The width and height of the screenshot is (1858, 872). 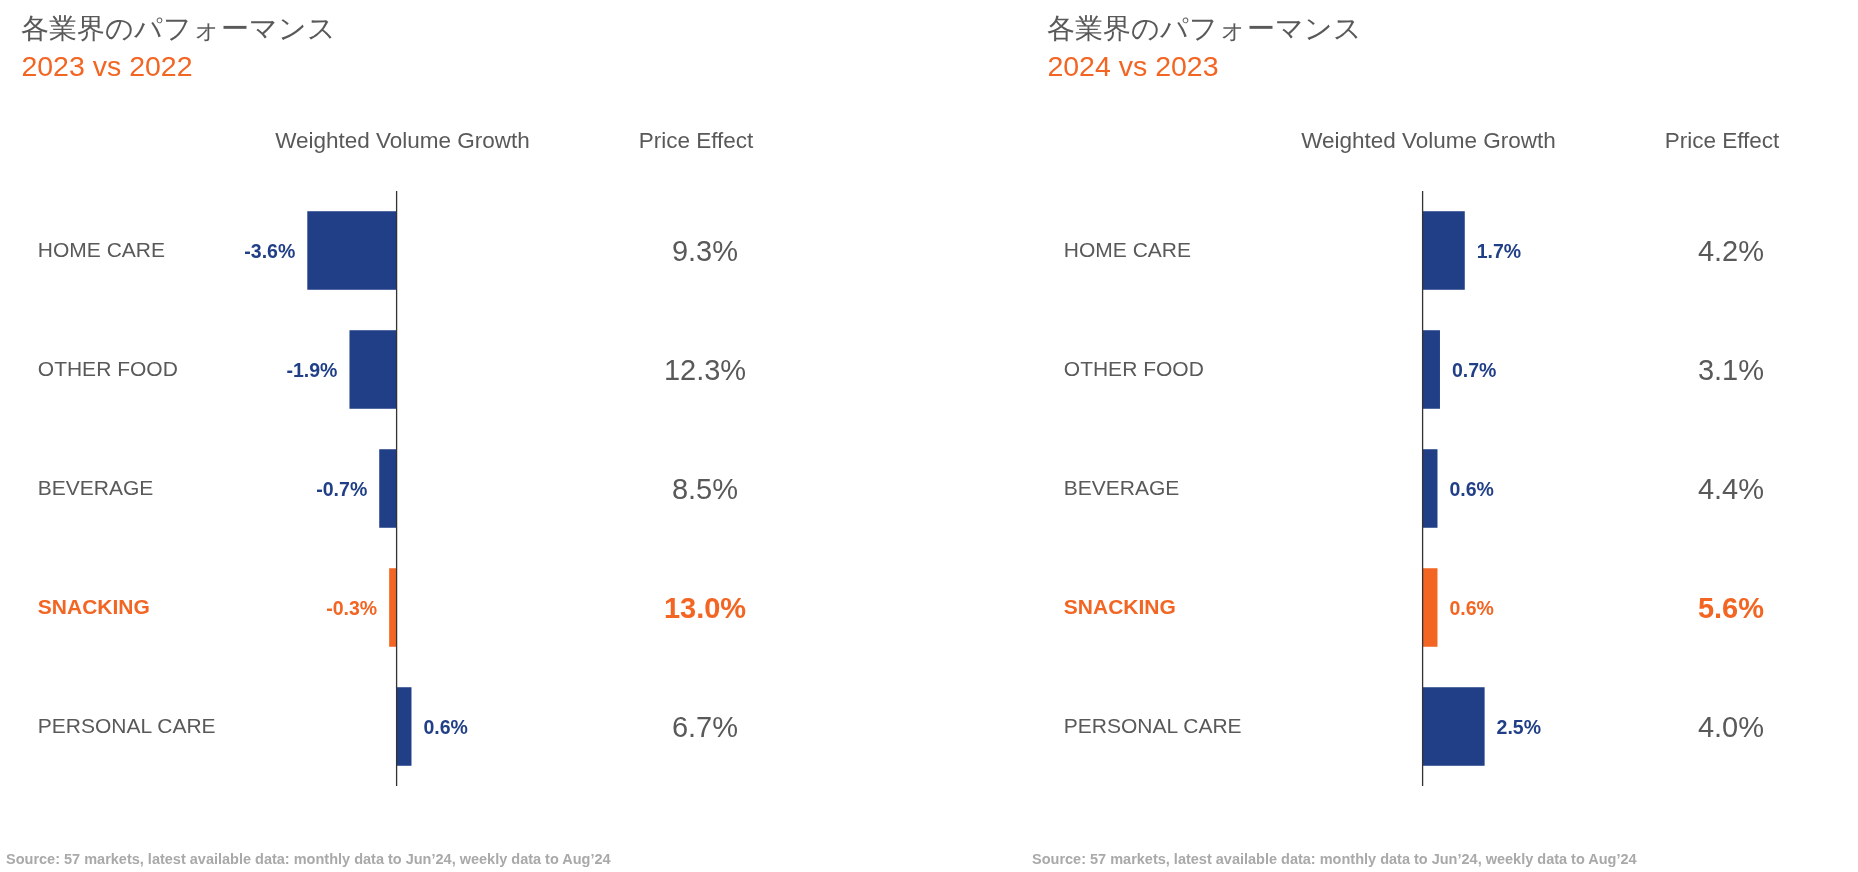 What do you see at coordinates (342, 488) in the screenshot?
I see `data-label: -0.7%` at bounding box center [342, 488].